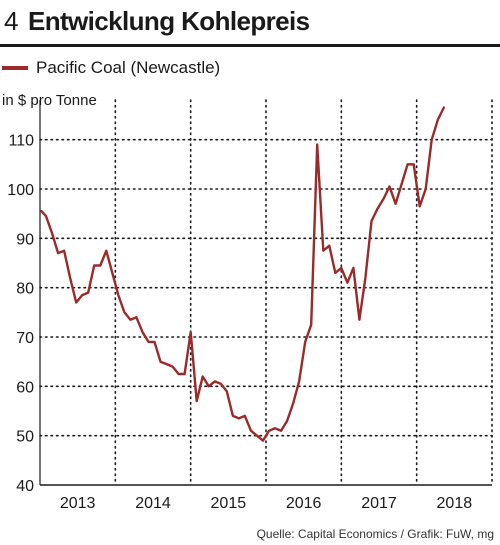  What do you see at coordinates (78, 503) in the screenshot?
I see `x-tick-label: 2013` at bounding box center [78, 503].